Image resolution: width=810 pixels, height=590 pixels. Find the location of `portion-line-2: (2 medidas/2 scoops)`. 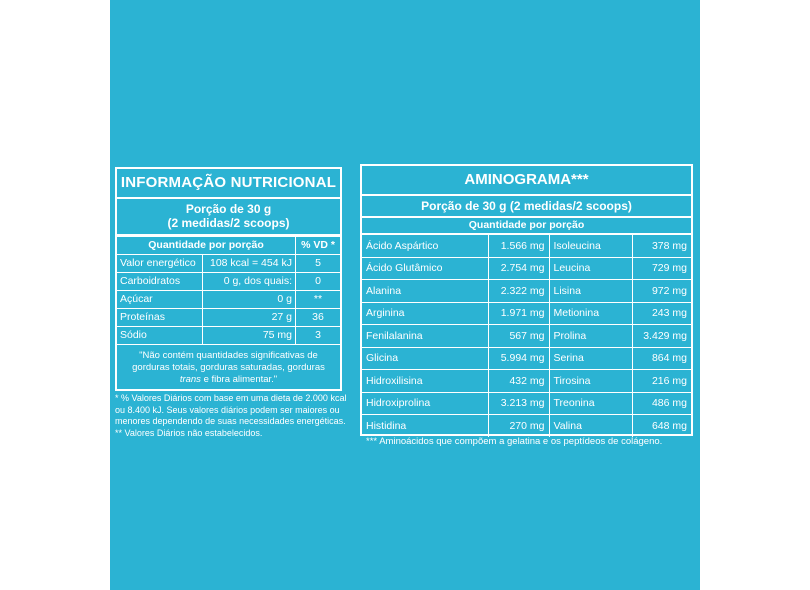

portion-line-2: (2 medidas/2 scoops) is located at coordinates (228, 223).